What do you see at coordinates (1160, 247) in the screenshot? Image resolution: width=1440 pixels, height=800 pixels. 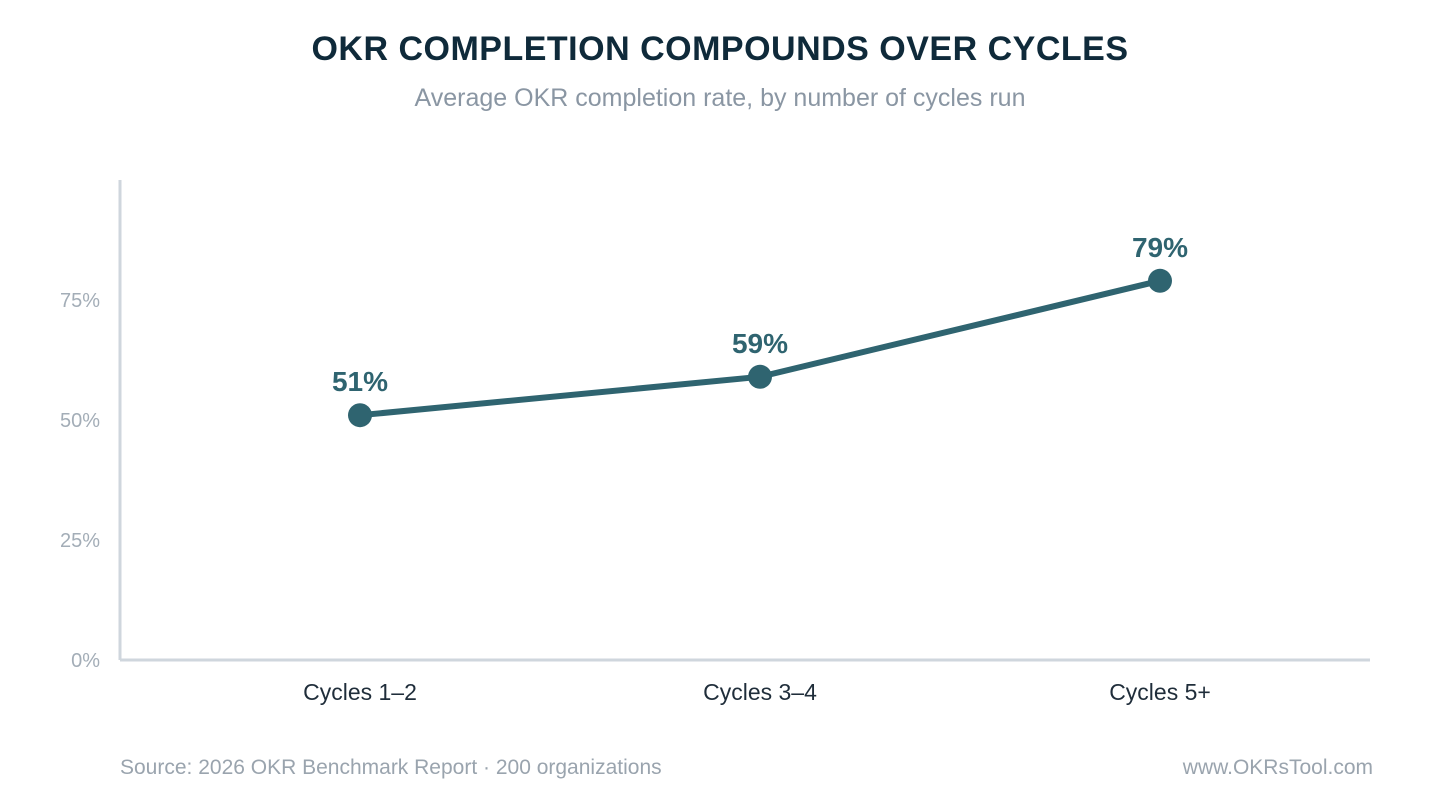 I see `data-label: 79%` at bounding box center [1160, 247].